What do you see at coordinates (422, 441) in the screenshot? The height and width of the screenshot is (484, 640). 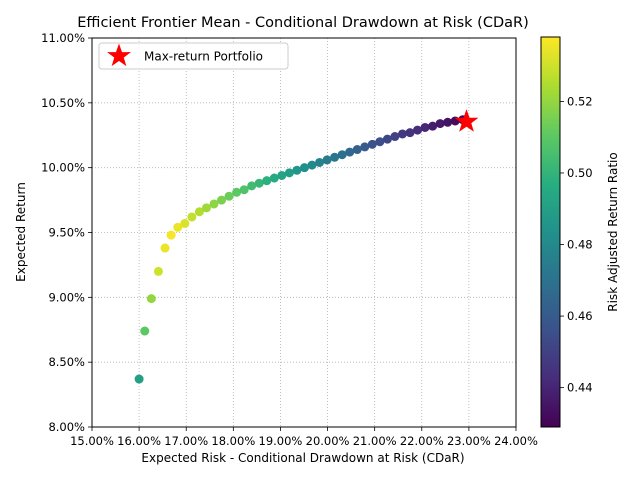 I see `x-tick-label: 22.00%` at bounding box center [422, 441].